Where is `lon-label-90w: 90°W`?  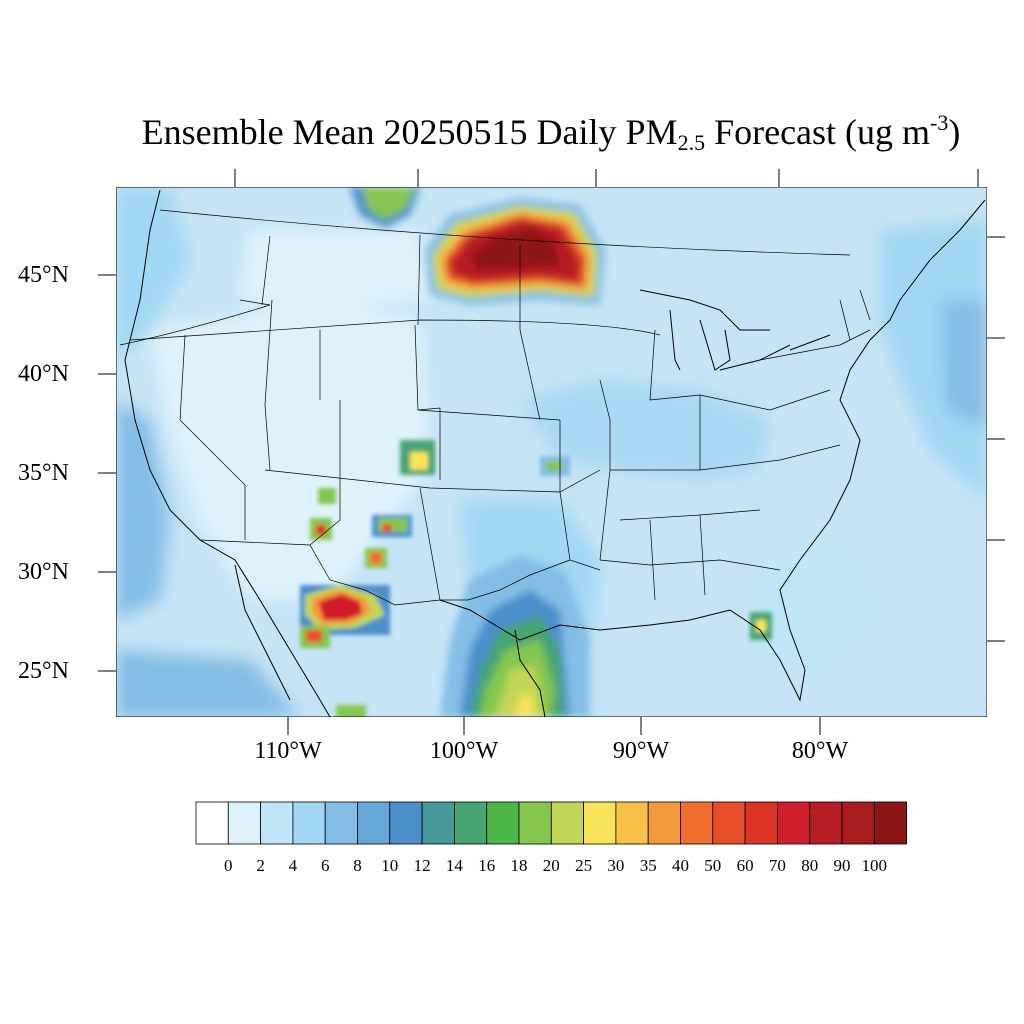
lon-label-90w: 90°W is located at coordinates (641, 751).